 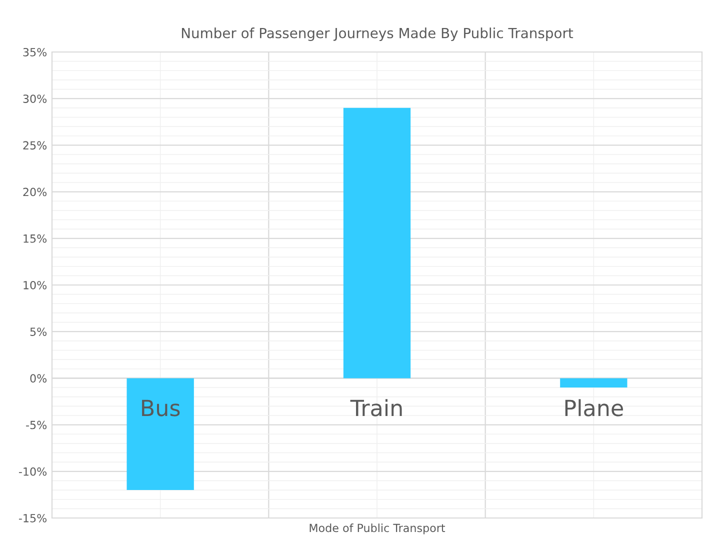 I want to click on x-tick-label: Plane, so click(x=594, y=407).